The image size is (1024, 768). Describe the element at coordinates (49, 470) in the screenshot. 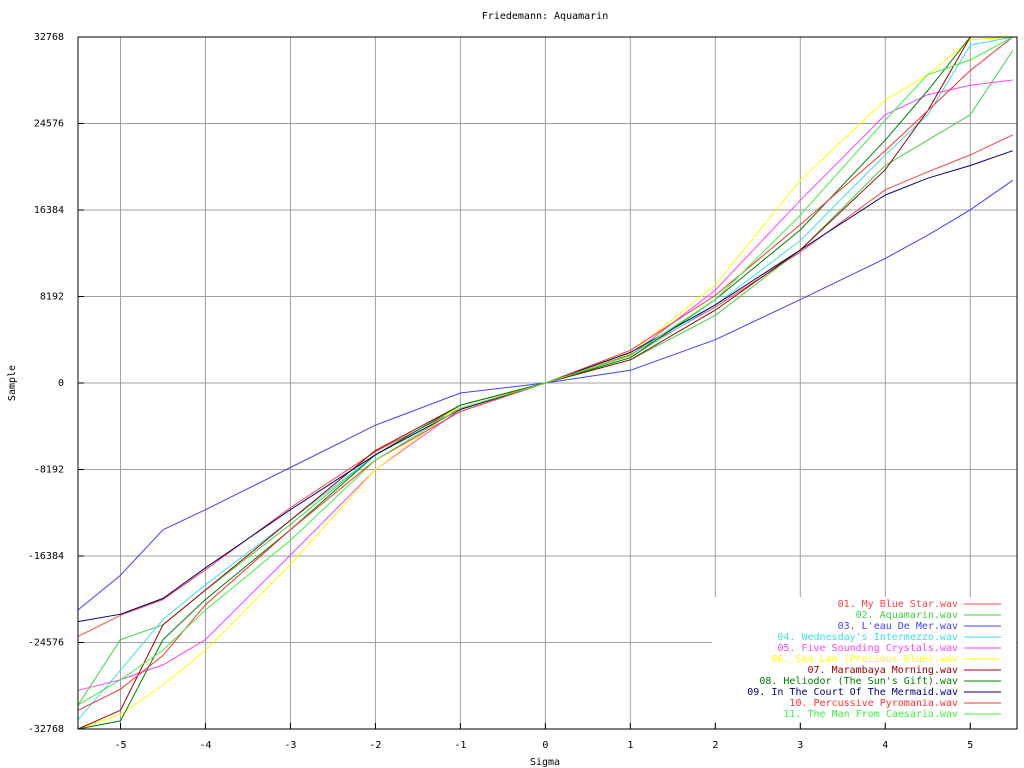

I see `y-tick-label: -8192` at that location.